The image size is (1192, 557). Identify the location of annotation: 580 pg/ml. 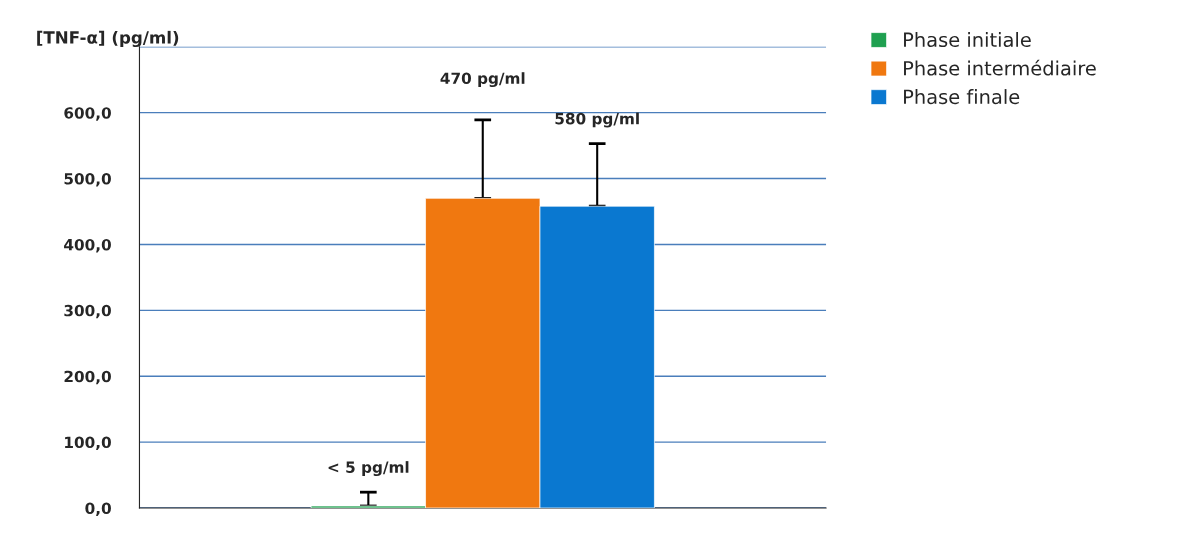
(597, 120).